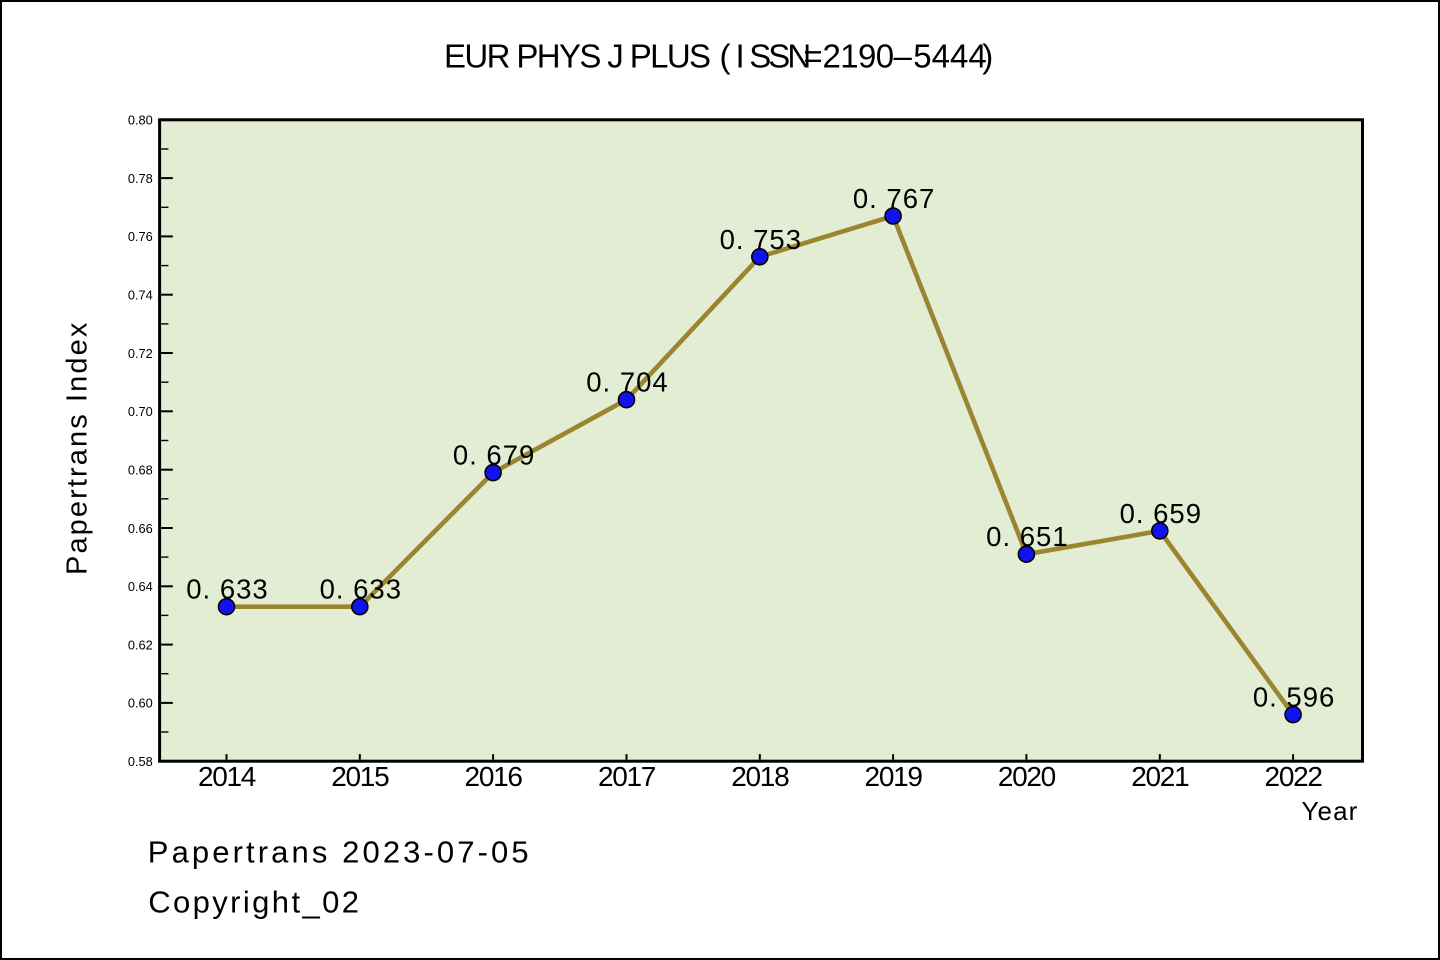  I want to click on svg-text: 0. 596, so click(1294, 697).